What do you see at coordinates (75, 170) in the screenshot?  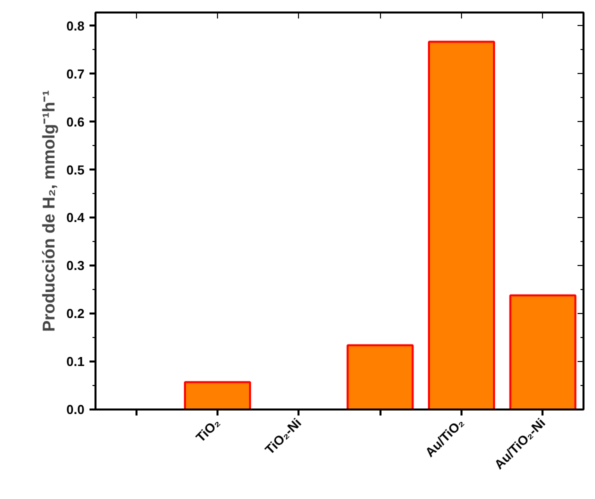 I see `y-tick-label: 0.5` at bounding box center [75, 170].